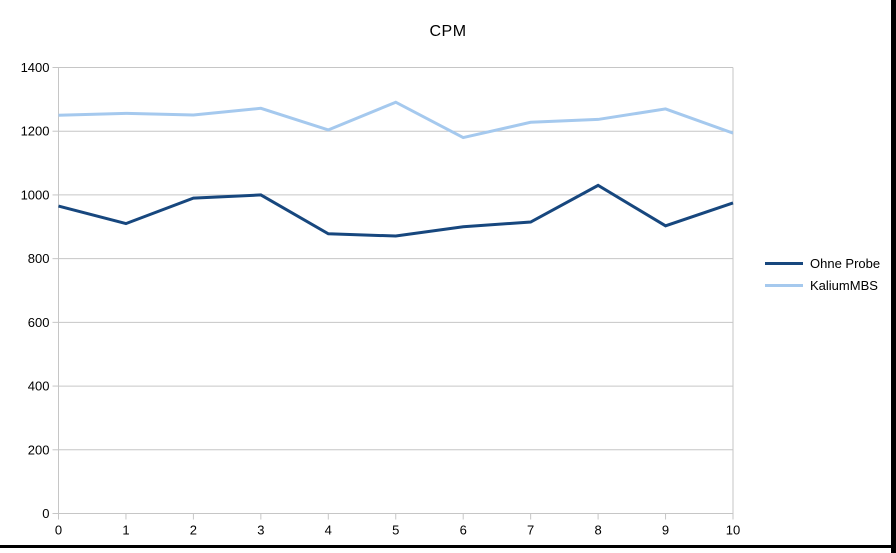  I want to click on x-tick-label: 2, so click(193, 530).